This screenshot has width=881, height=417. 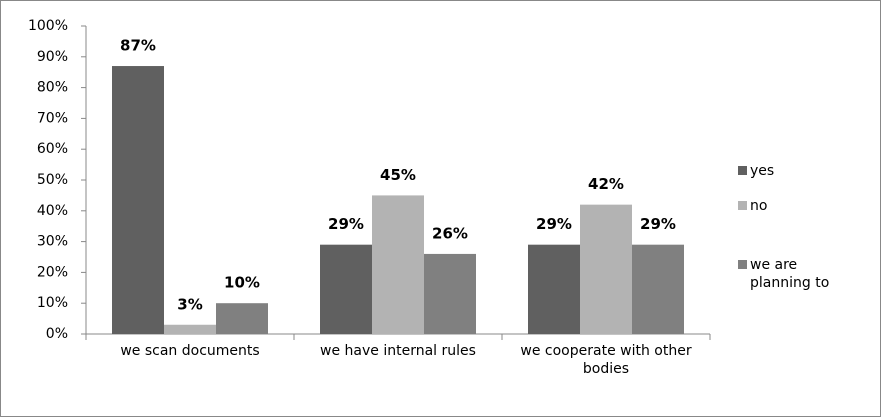 I want to click on y-tick-label: 30%, so click(x=52, y=242).